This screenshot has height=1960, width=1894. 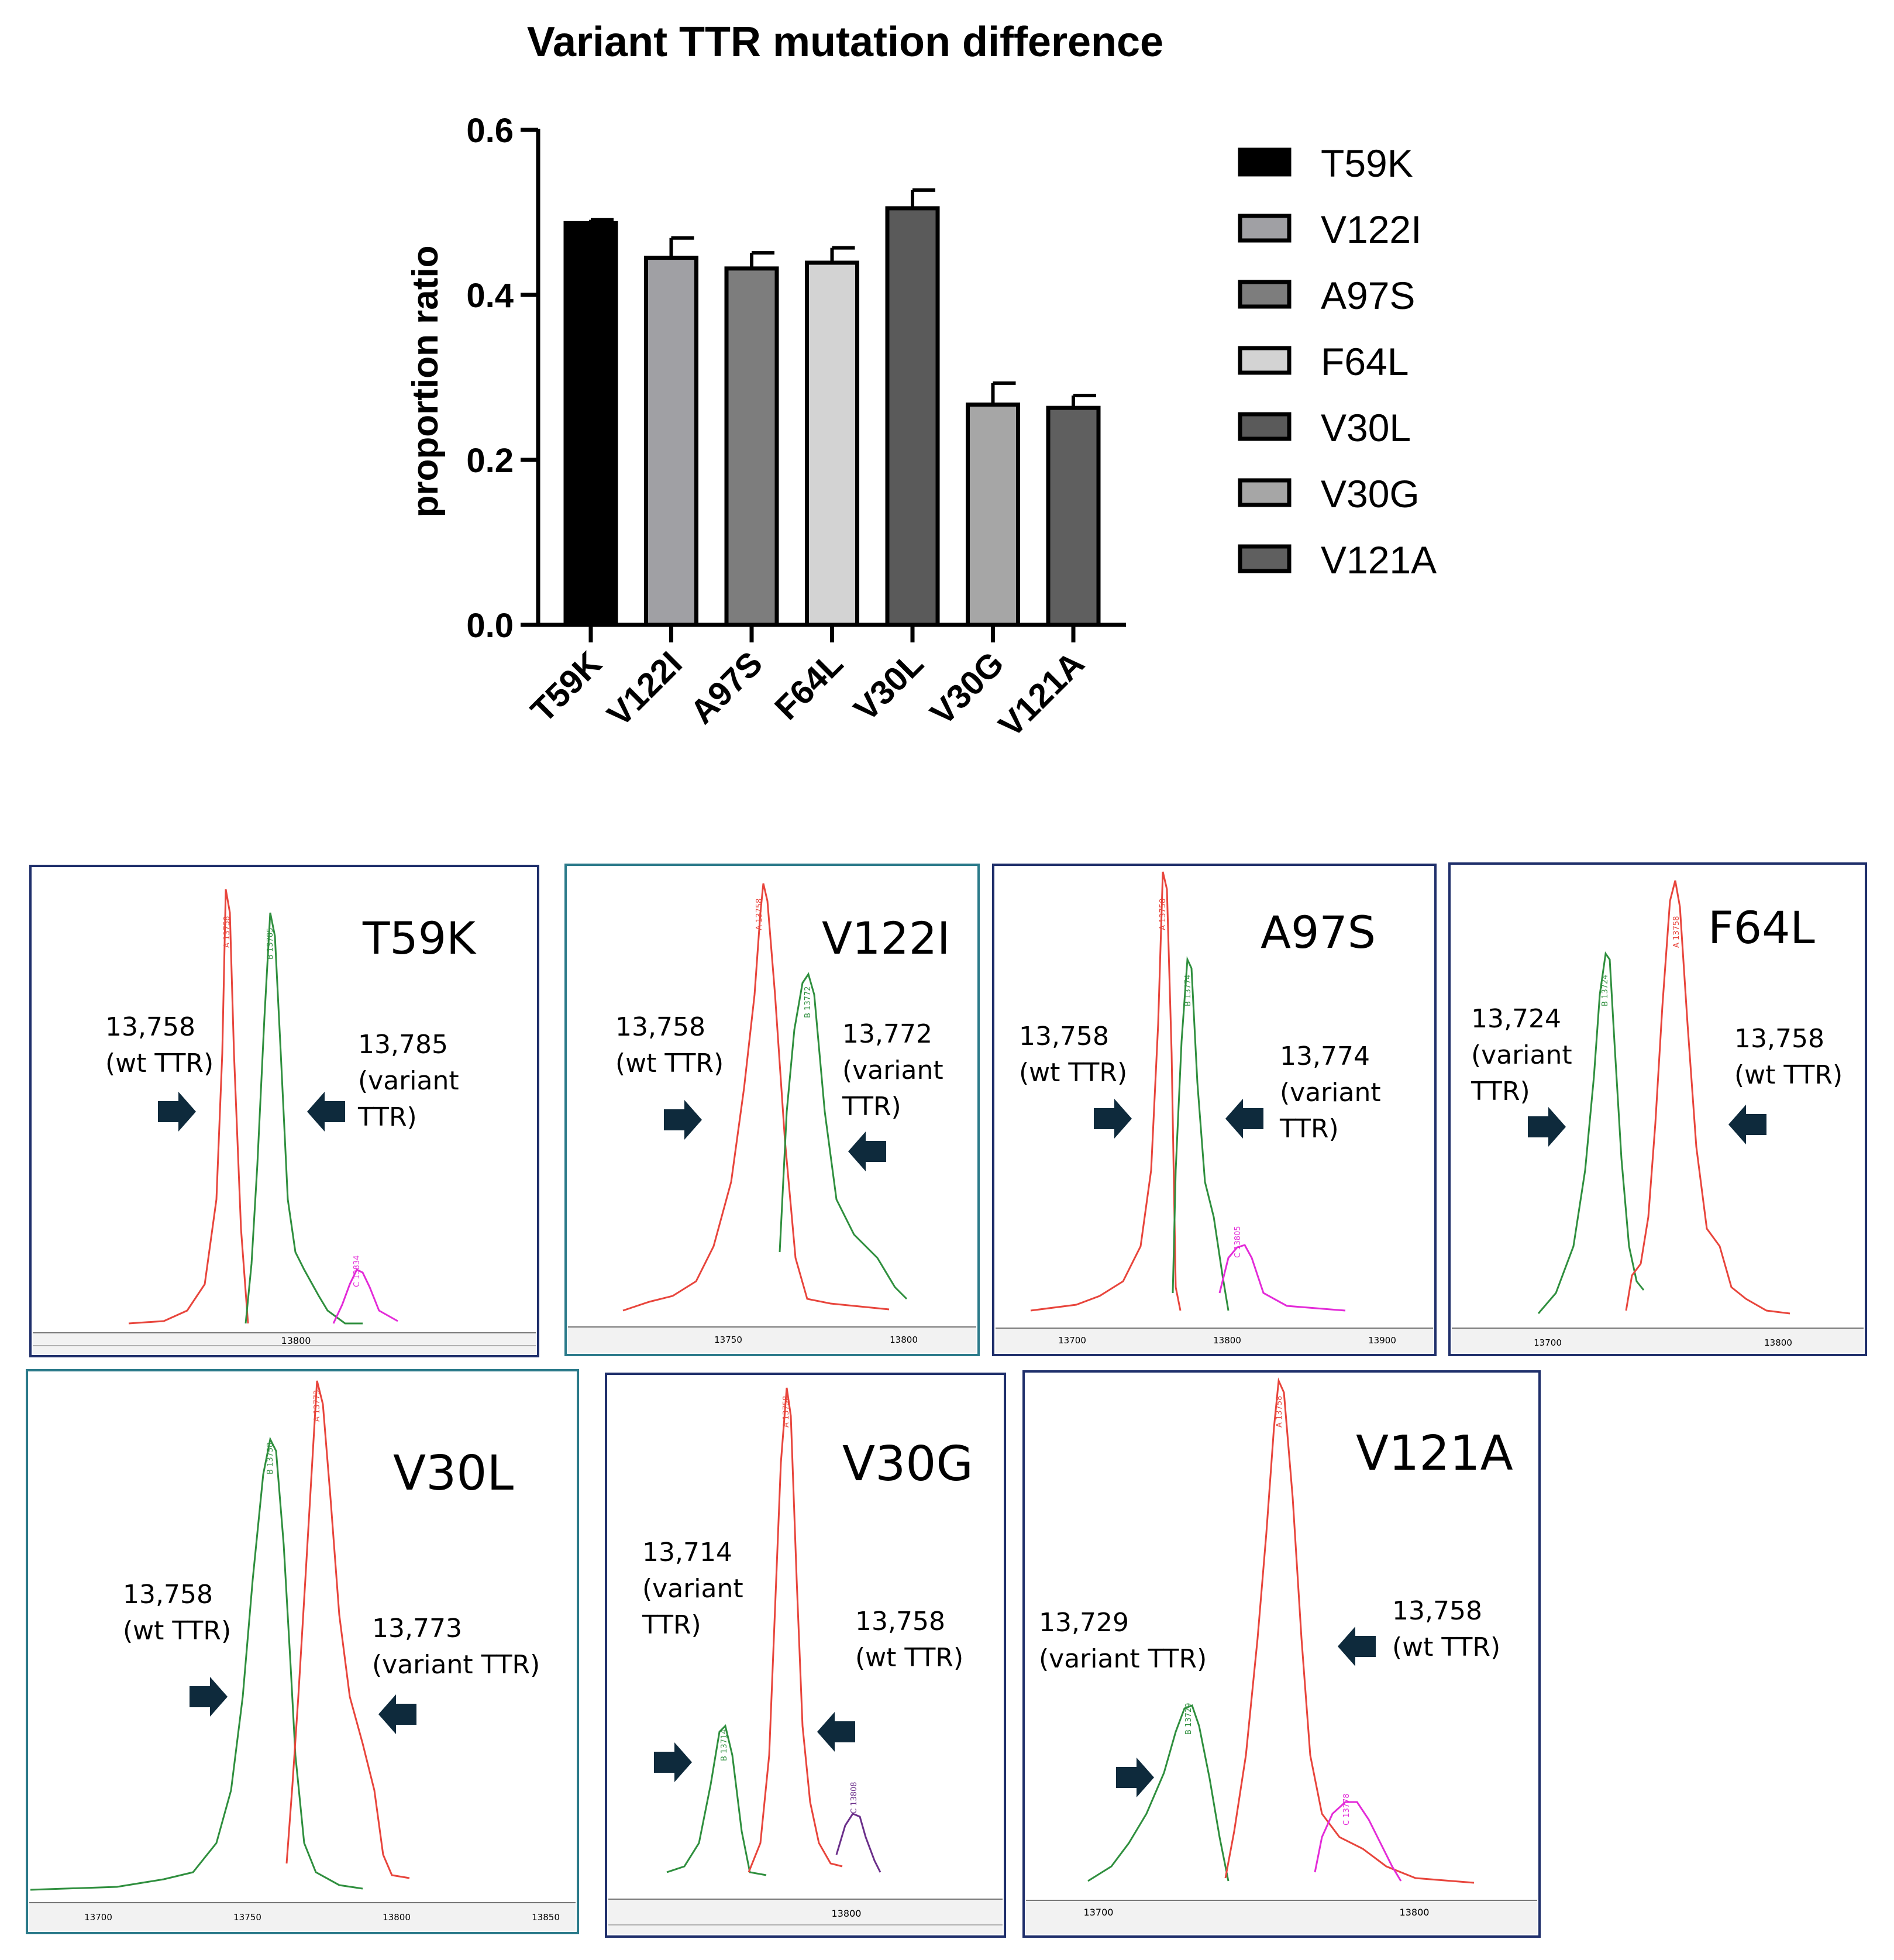 What do you see at coordinates (1365, 361) in the screenshot?
I see `legend-label: F64L` at bounding box center [1365, 361].